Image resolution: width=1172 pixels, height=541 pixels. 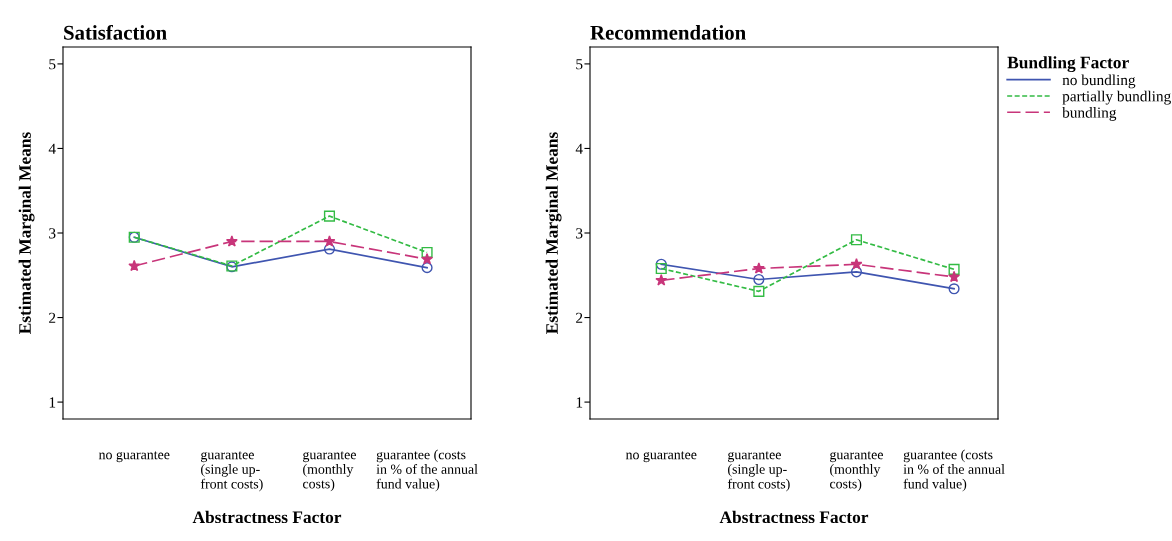 I want to click on chart-title: Satisfaction, so click(x=115, y=32).